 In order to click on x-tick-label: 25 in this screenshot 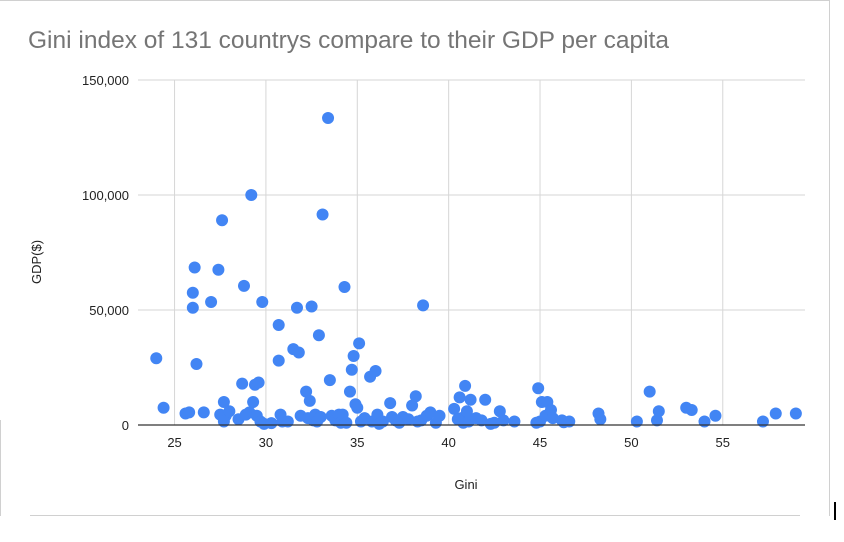, I will do `click(174, 442)`.